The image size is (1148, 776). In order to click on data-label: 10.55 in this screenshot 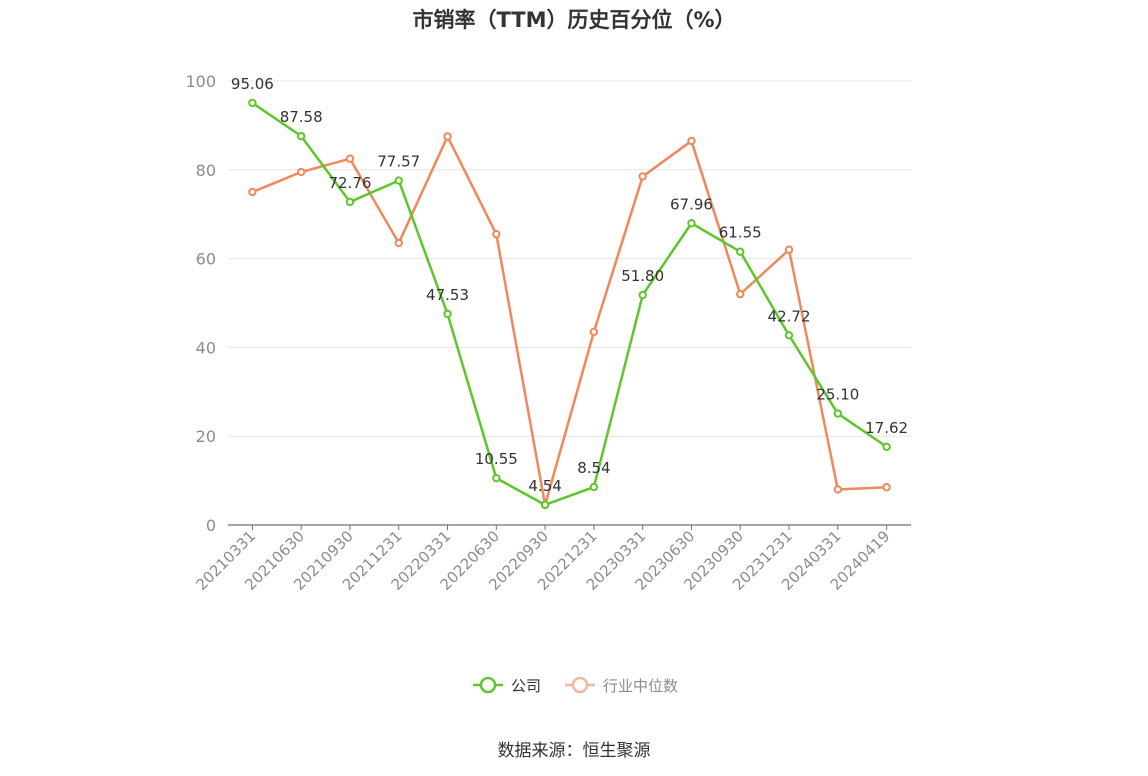, I will do `click(496, 459)`.